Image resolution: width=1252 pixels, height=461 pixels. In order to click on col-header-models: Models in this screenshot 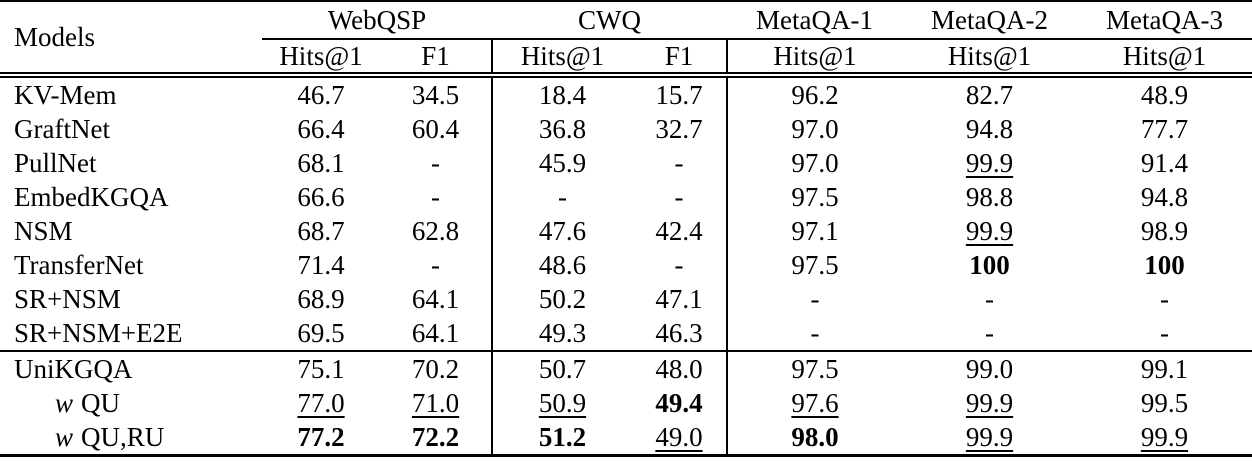, I will do `click(131, 39)`.